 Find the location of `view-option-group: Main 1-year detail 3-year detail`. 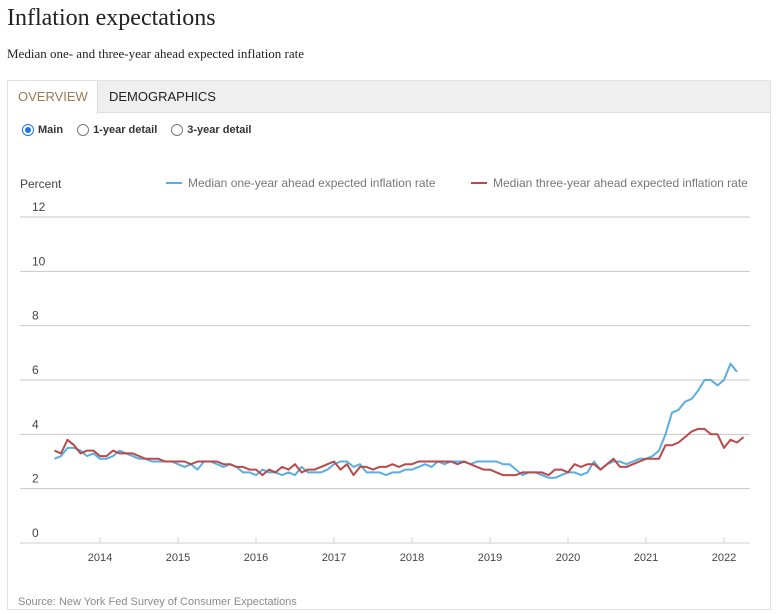

view-option-group: Main 1-year detail 3-year detail is located at coordinates (136, 130).